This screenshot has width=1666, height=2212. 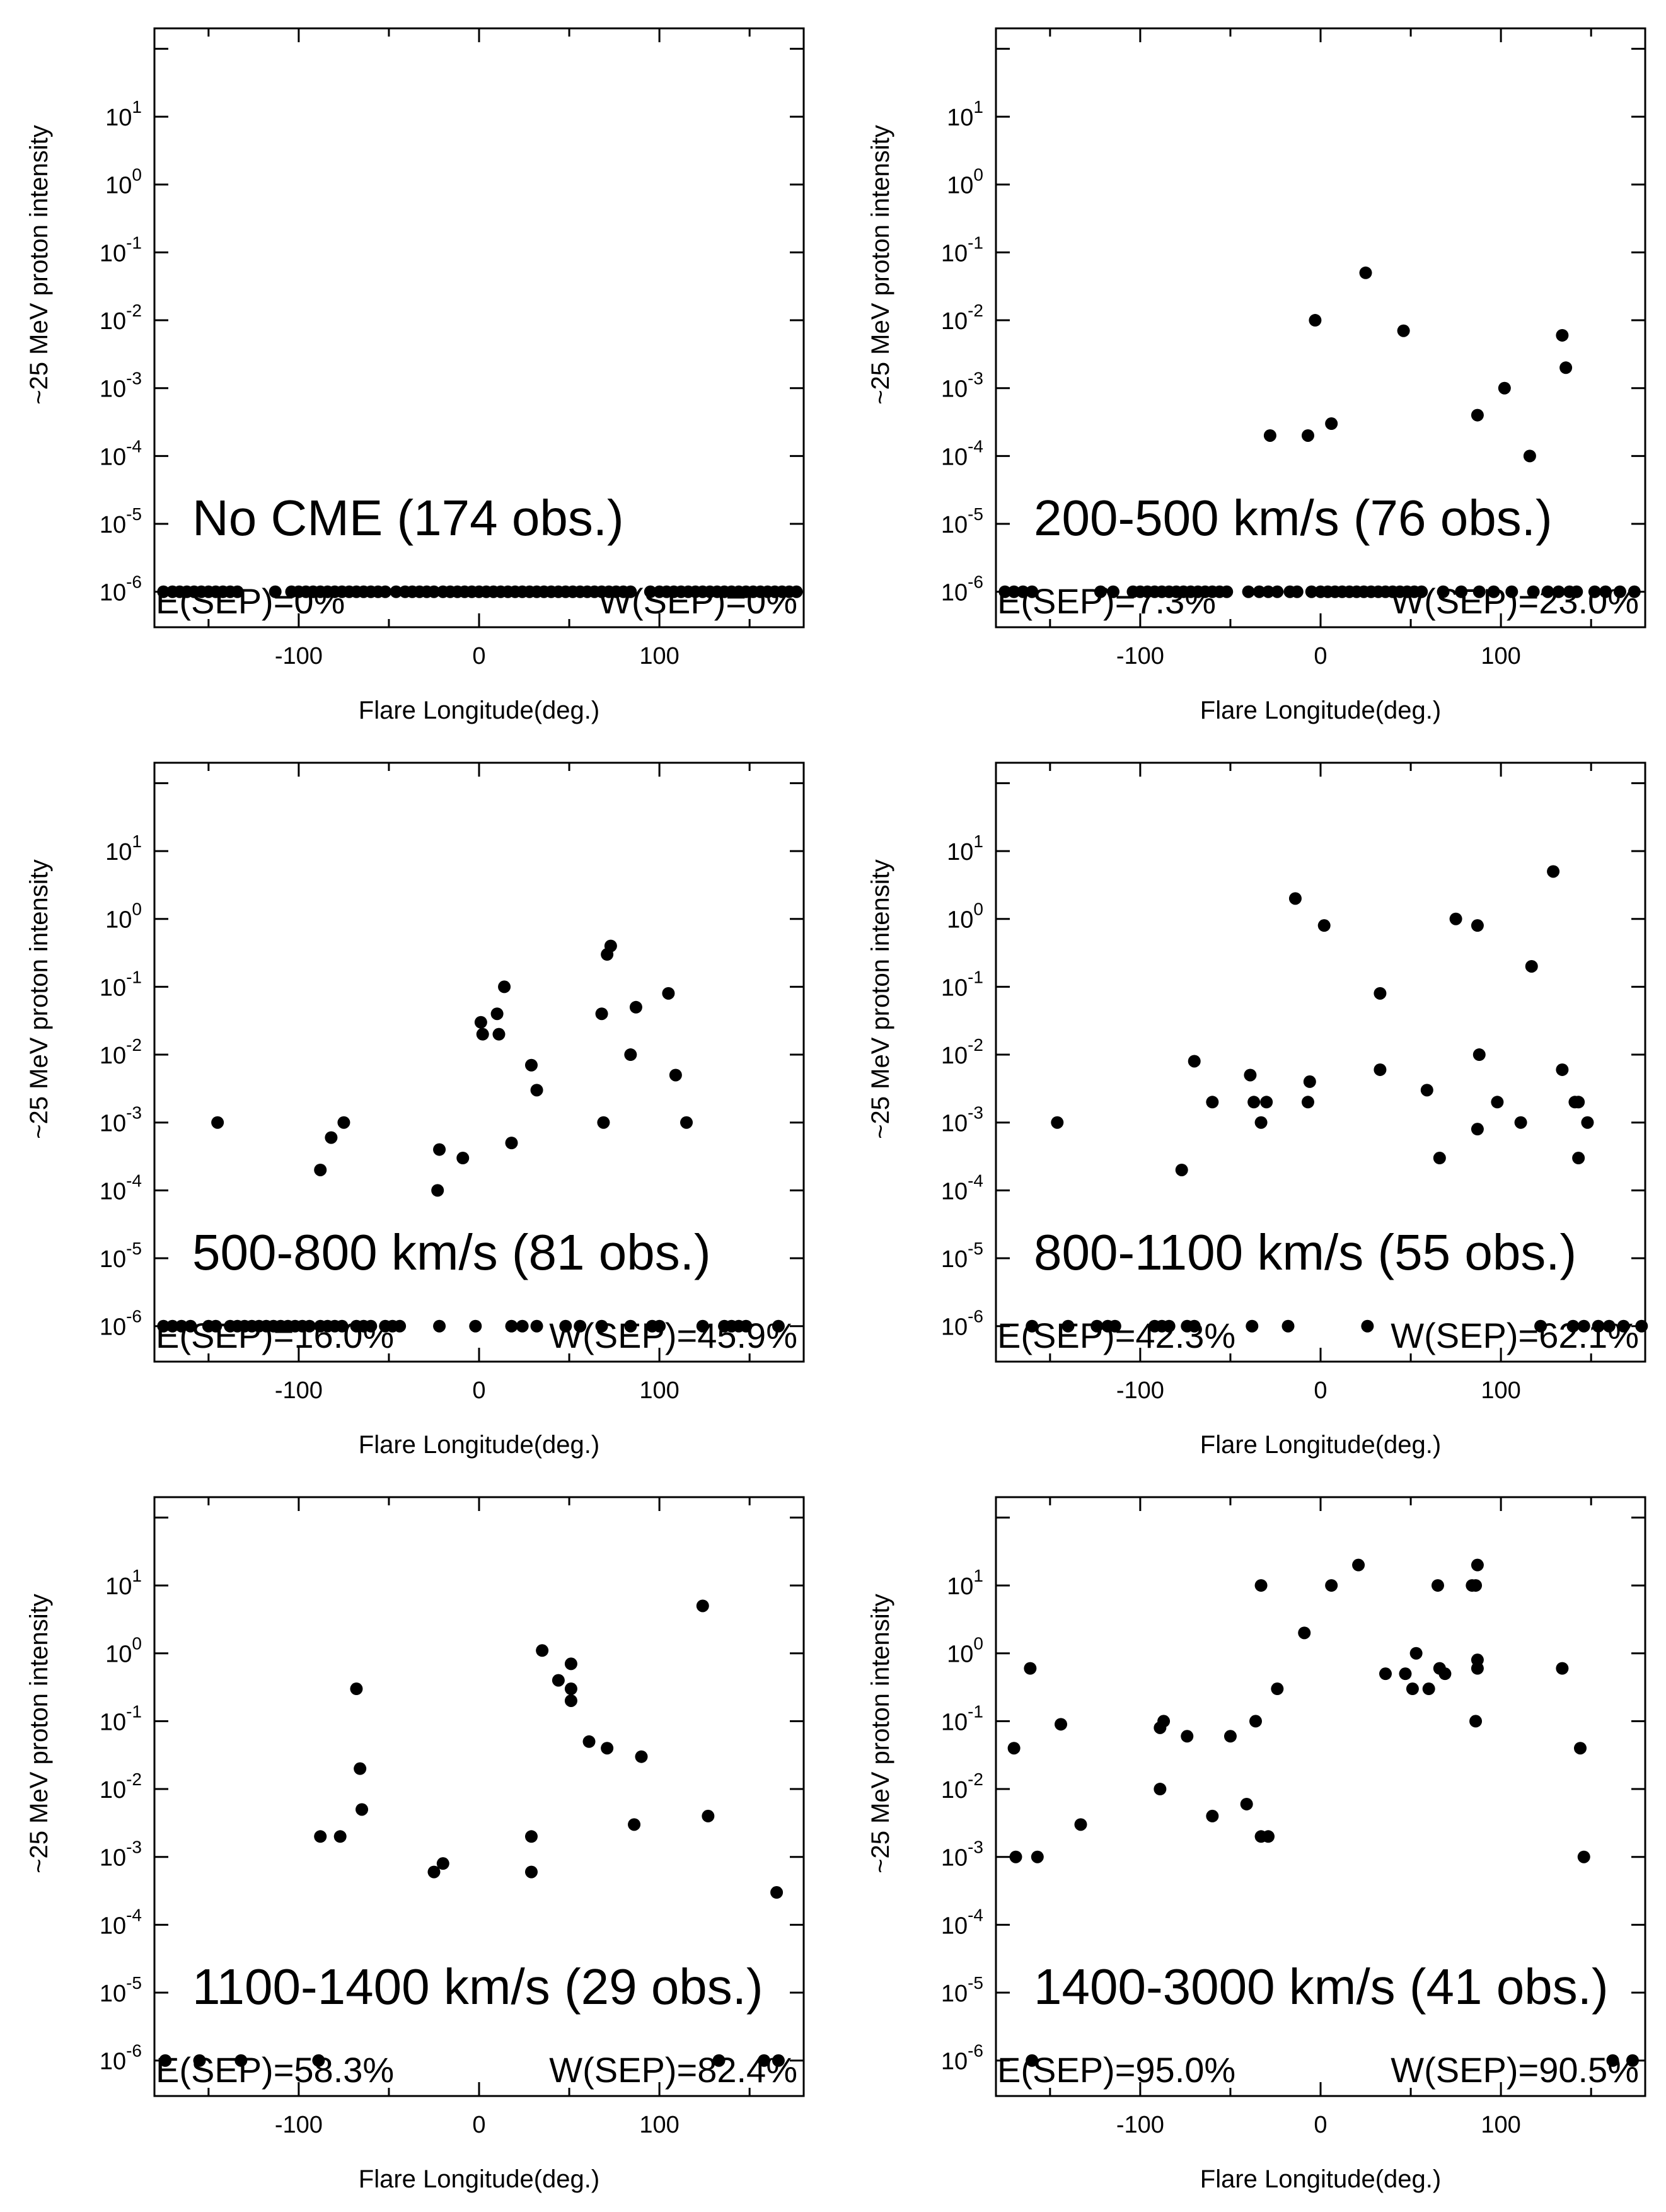 I want to click on west-sep-label: W(SEP)=45.9%, so click(x=673, y=1335).